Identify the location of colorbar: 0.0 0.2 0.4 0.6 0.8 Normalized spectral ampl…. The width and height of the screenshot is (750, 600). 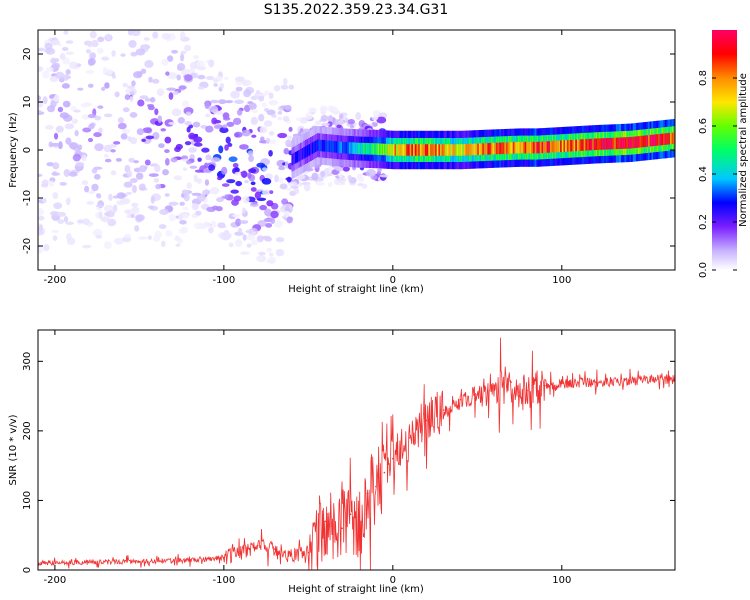
(723, 154).